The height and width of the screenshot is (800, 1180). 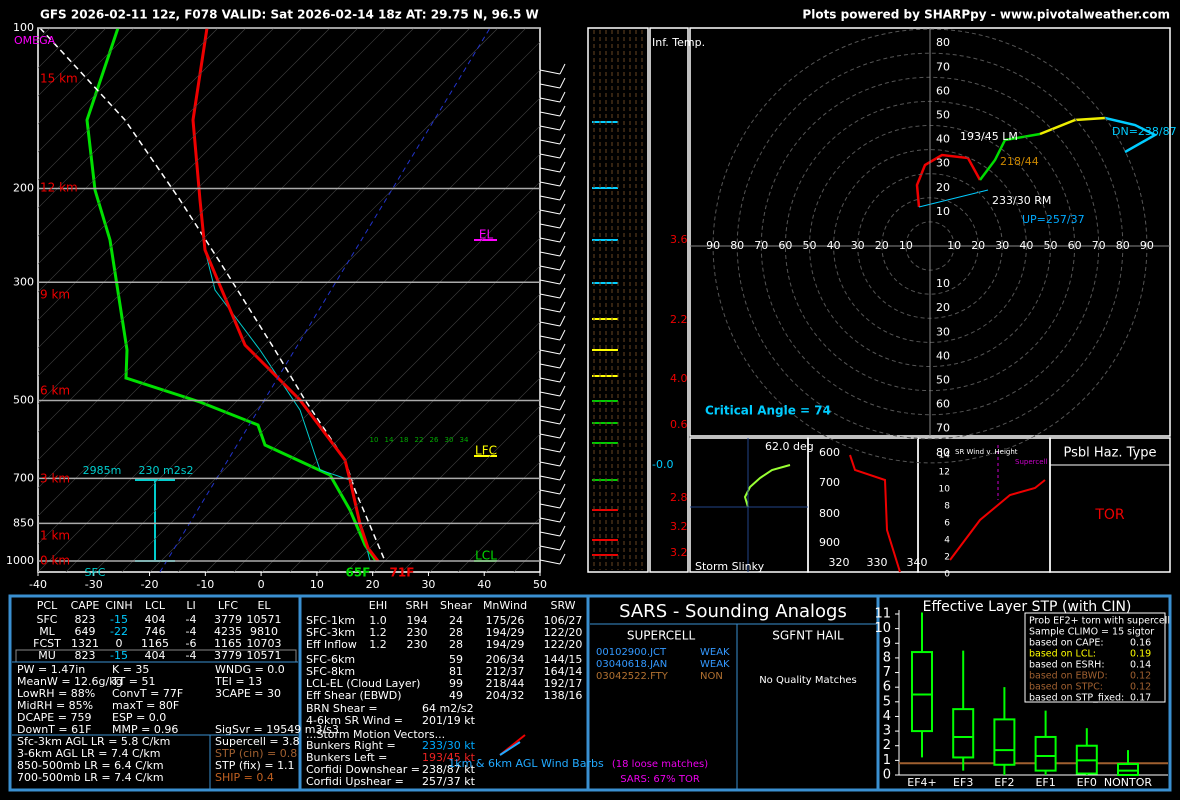 What do you see at coordinates (257, 741) in the screenshot?
I see `label: Supercell = 3.8` at bounding box center [257, 741].